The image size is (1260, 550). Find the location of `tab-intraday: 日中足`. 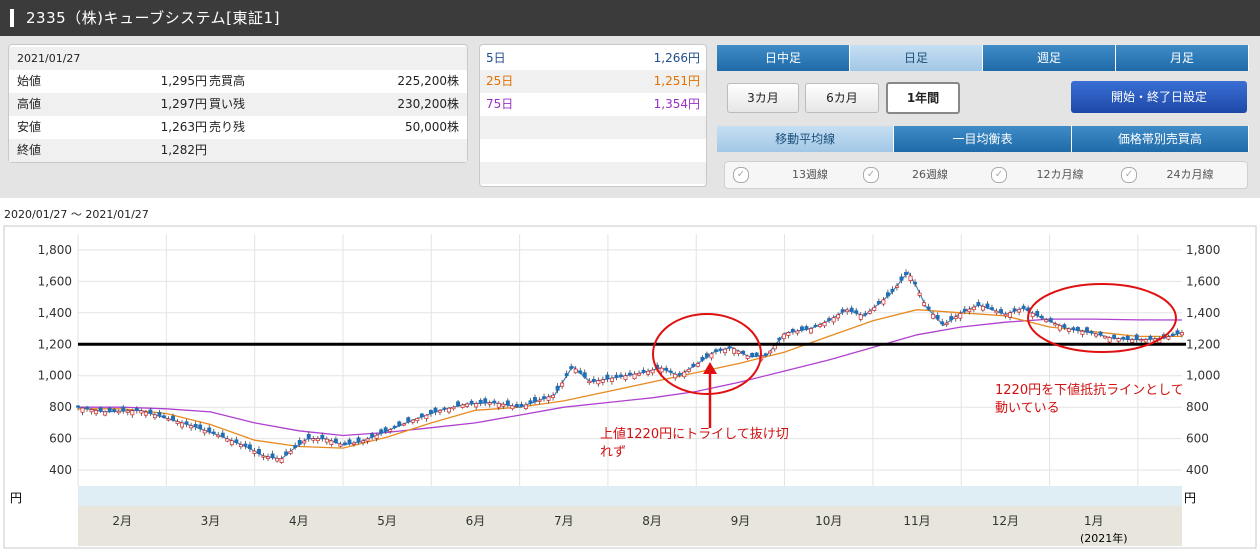

tab-intraday: 日中足 is located at coordinates (783, 58).